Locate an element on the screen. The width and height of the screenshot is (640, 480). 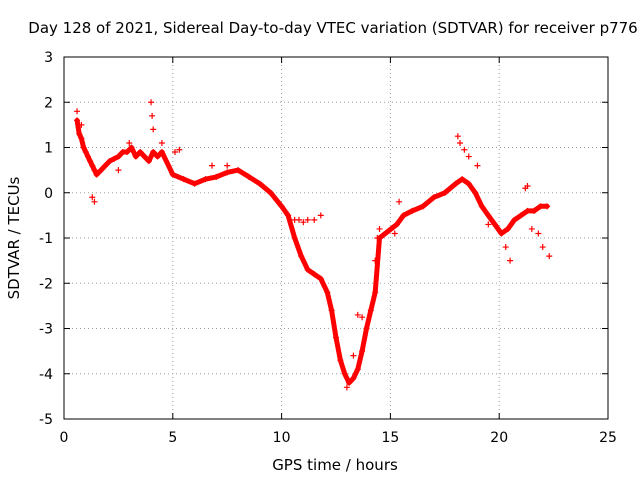
x-tick-labels: 0 5 10 15 20 25 is located at coordinates (338, 438).